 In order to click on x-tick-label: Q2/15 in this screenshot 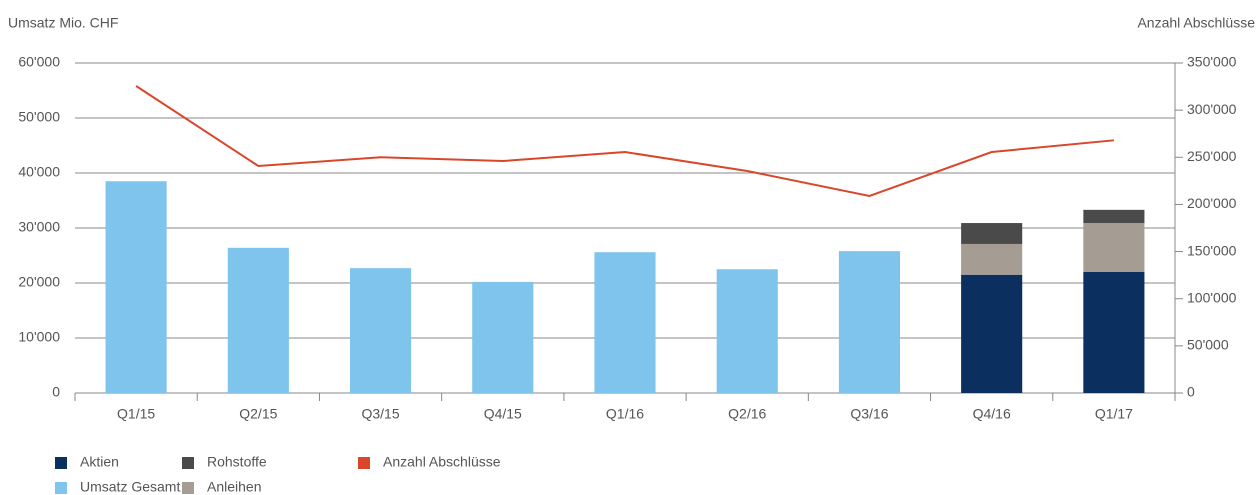, I will do `click(258, 414)`.